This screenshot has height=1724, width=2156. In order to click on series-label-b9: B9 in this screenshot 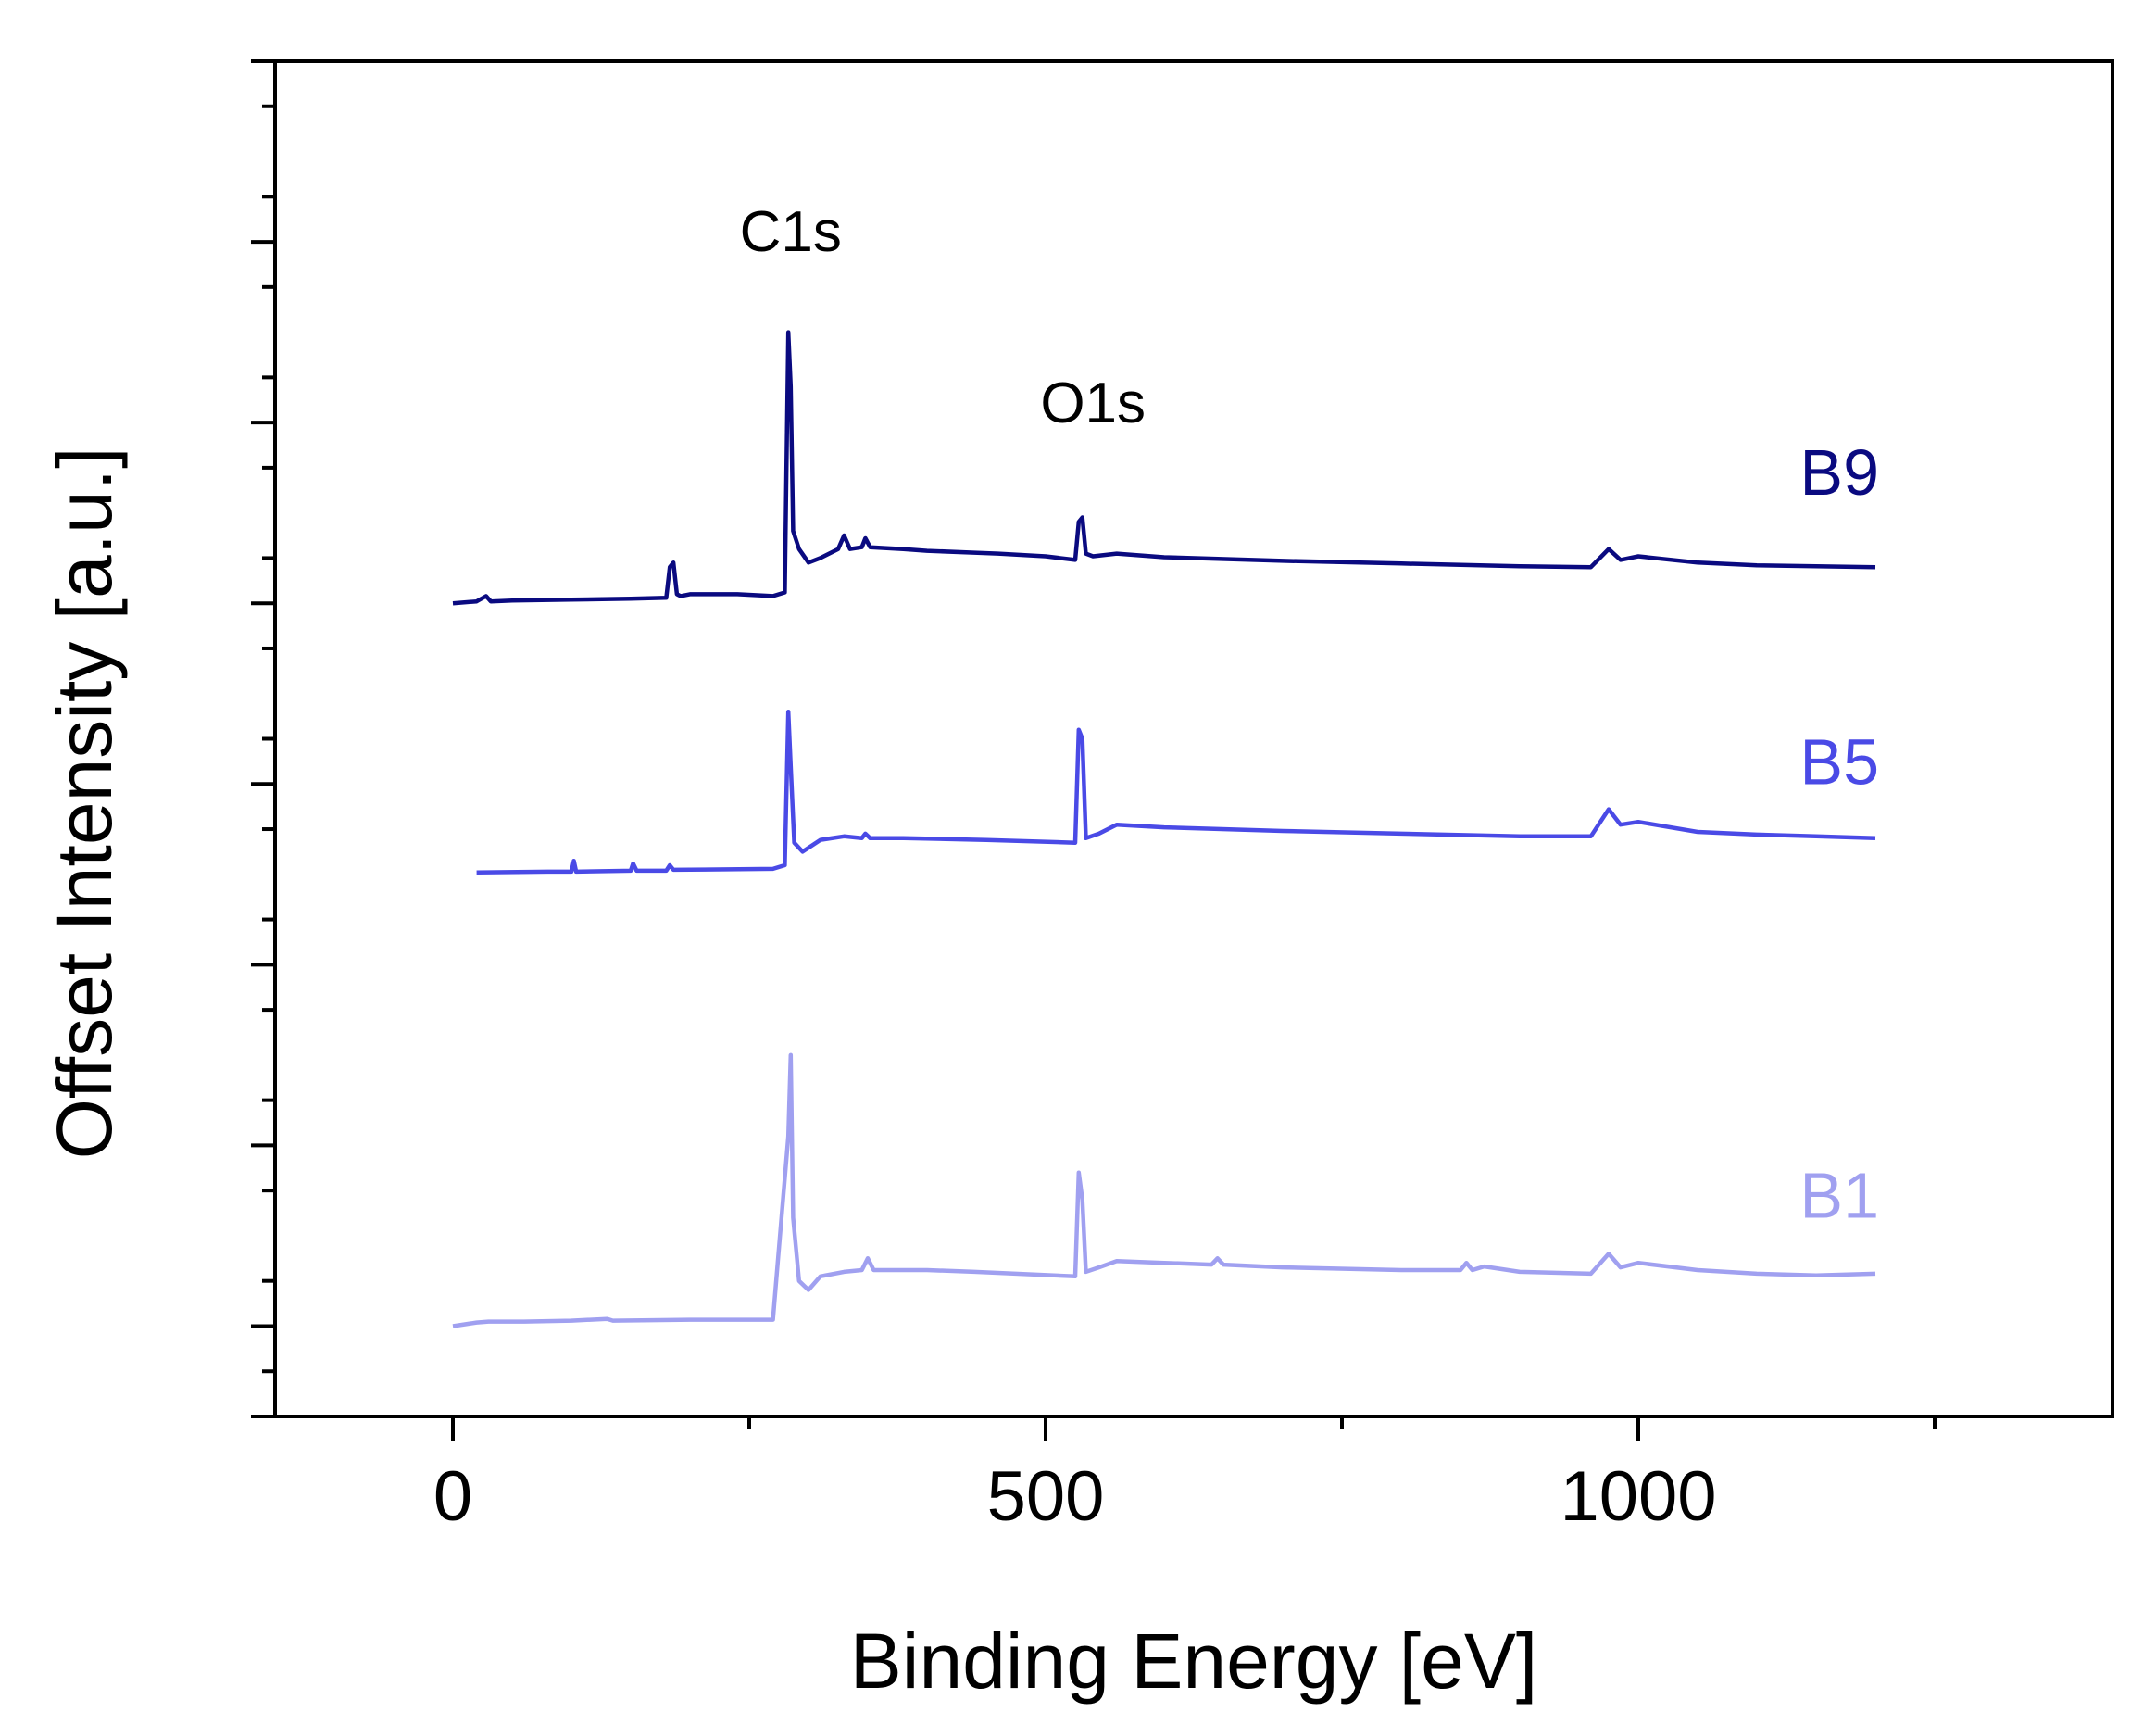, I will do `click(1839, 472)`.